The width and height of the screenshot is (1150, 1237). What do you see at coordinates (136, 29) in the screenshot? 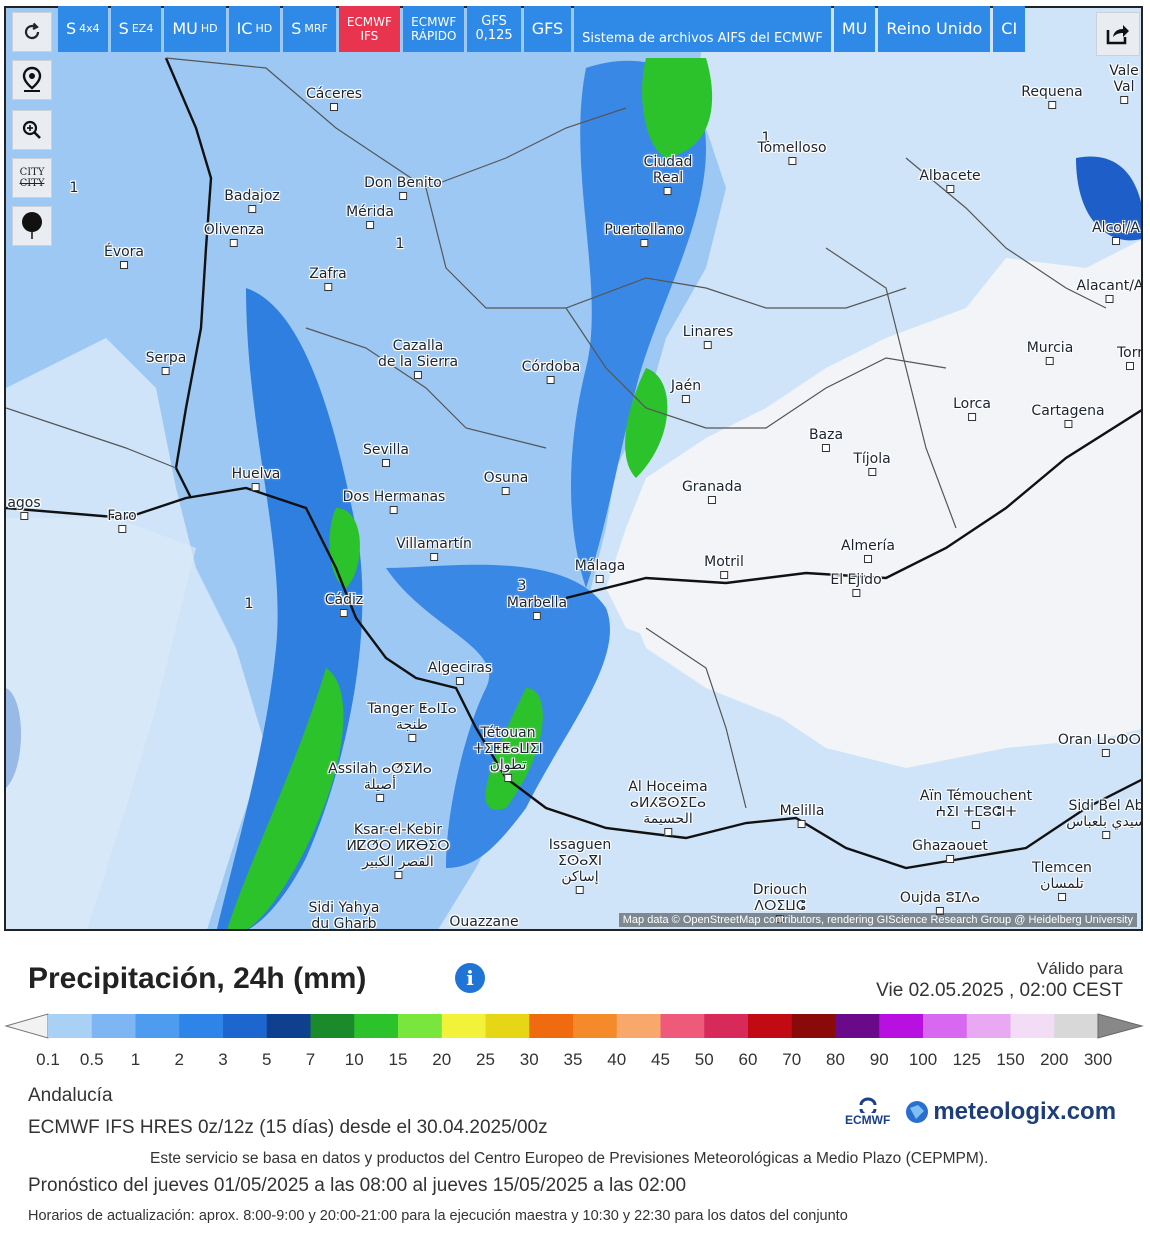
I see `model-button-sez4: S EZ4` at bounding box center [136, 29].